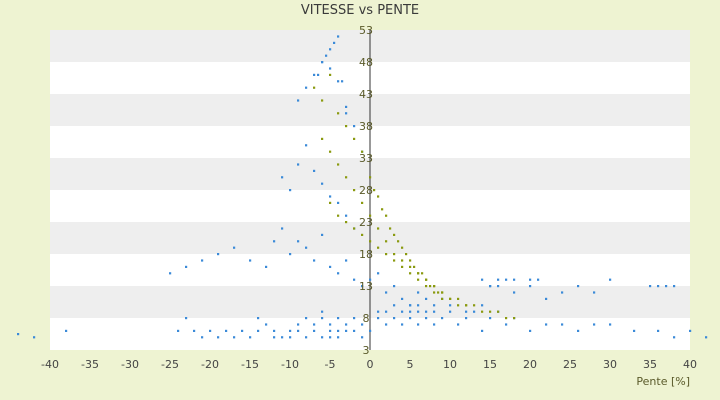 This screenshot has height=400, width=720. What do you see at coordinates (530, 364) in the screenshot?
I see `x-tick-label: 20` at bounding box center [530, 364].